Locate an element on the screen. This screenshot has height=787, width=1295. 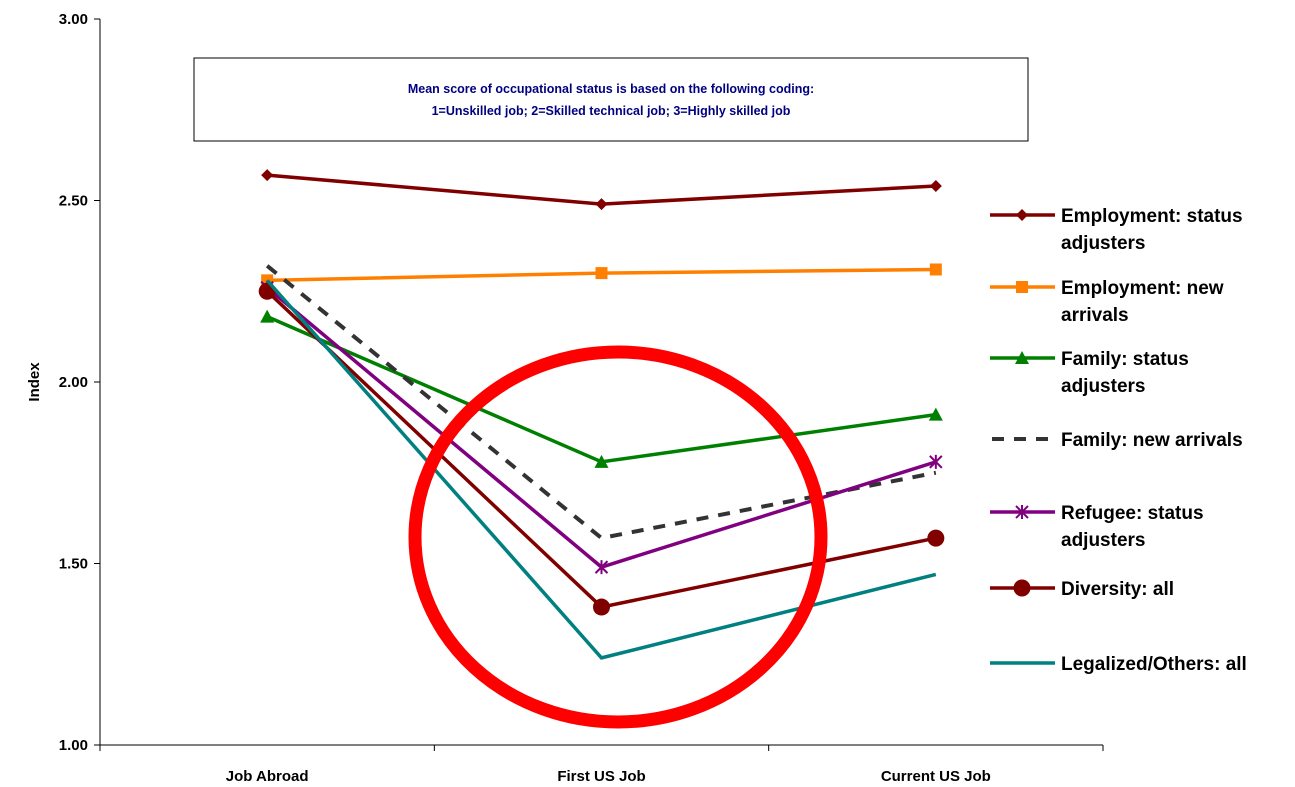
y-tick-label: 2.00 is located at coordinates (73, 382).